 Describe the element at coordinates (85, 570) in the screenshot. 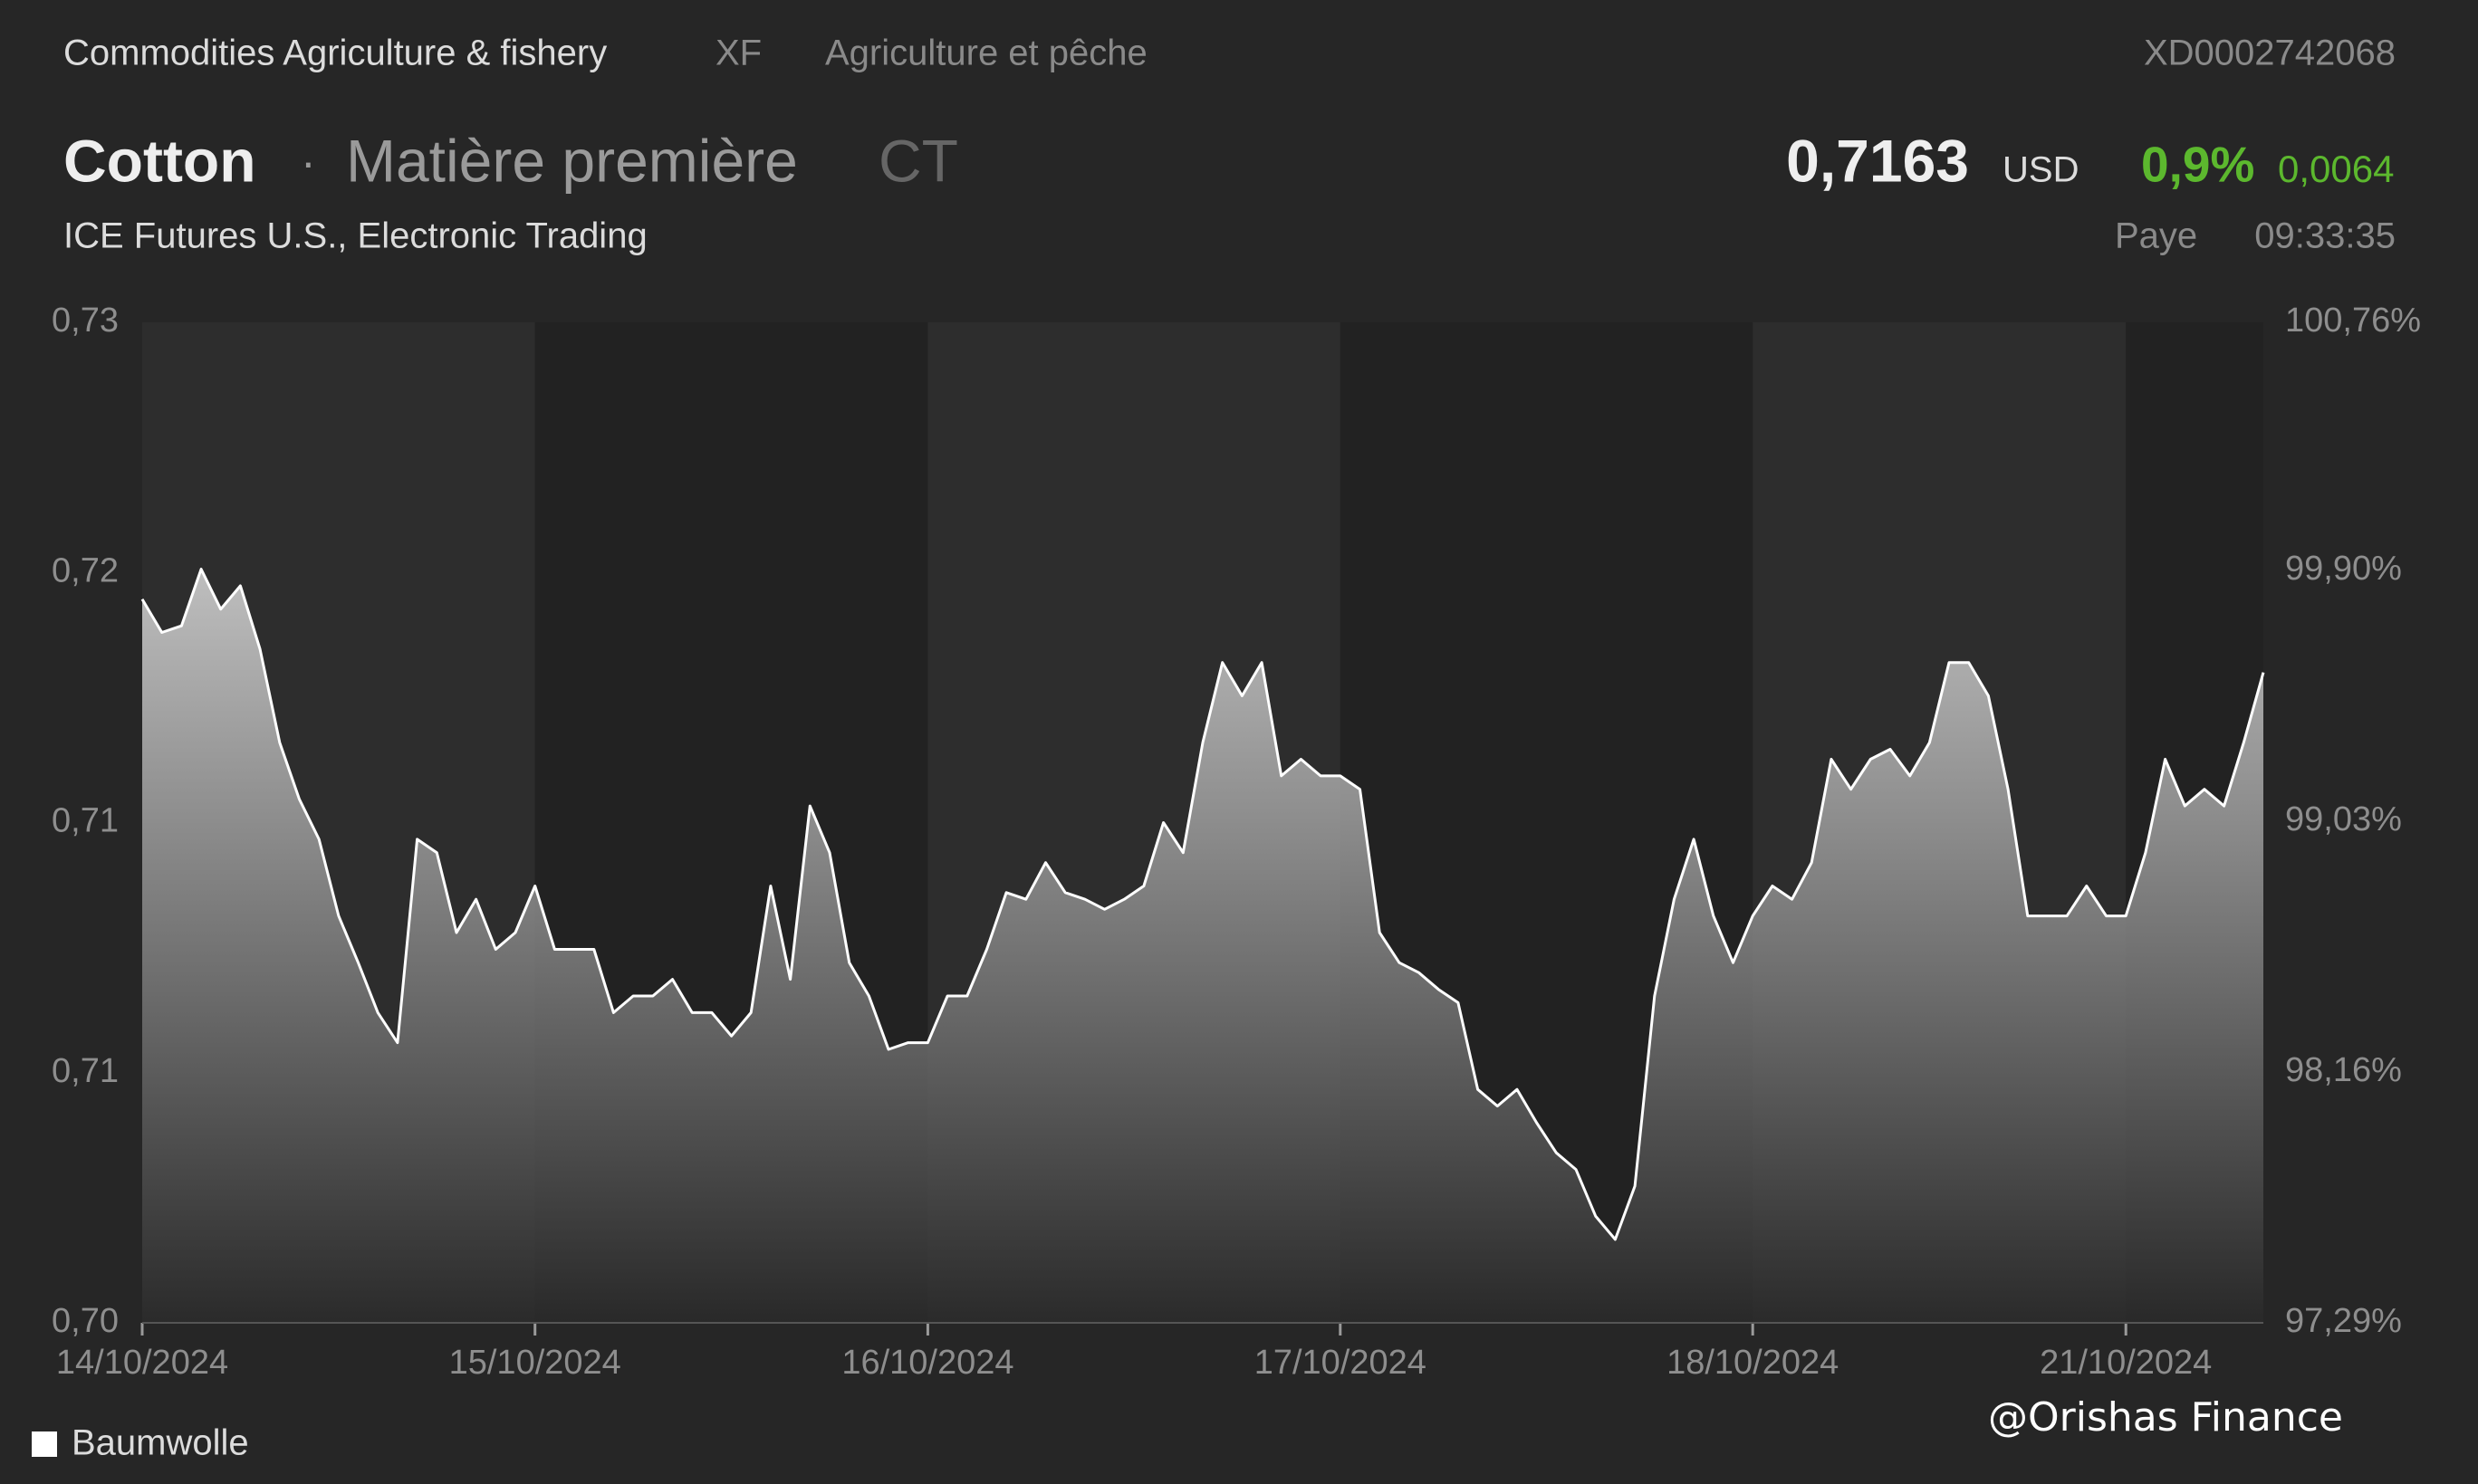

I see `y-tick-label: 0,72` at that location.